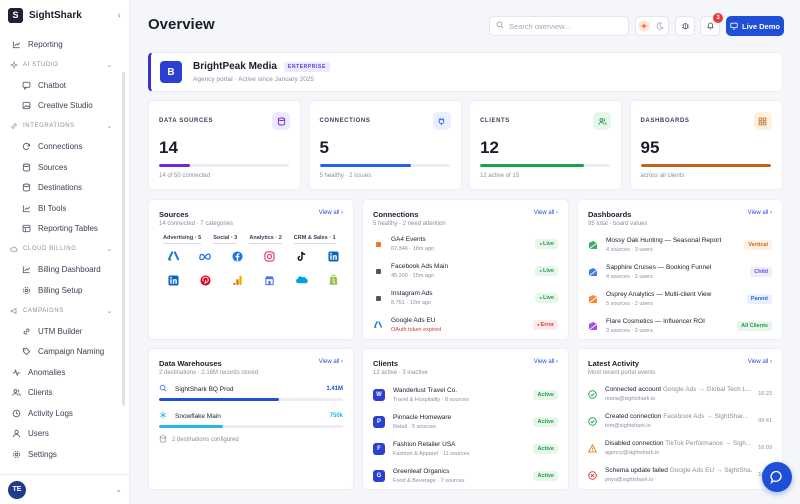  Describe the element at coordinates (330, 362) in the screenshot. I see `warehouses-view-all-link: View all ›` at that location.